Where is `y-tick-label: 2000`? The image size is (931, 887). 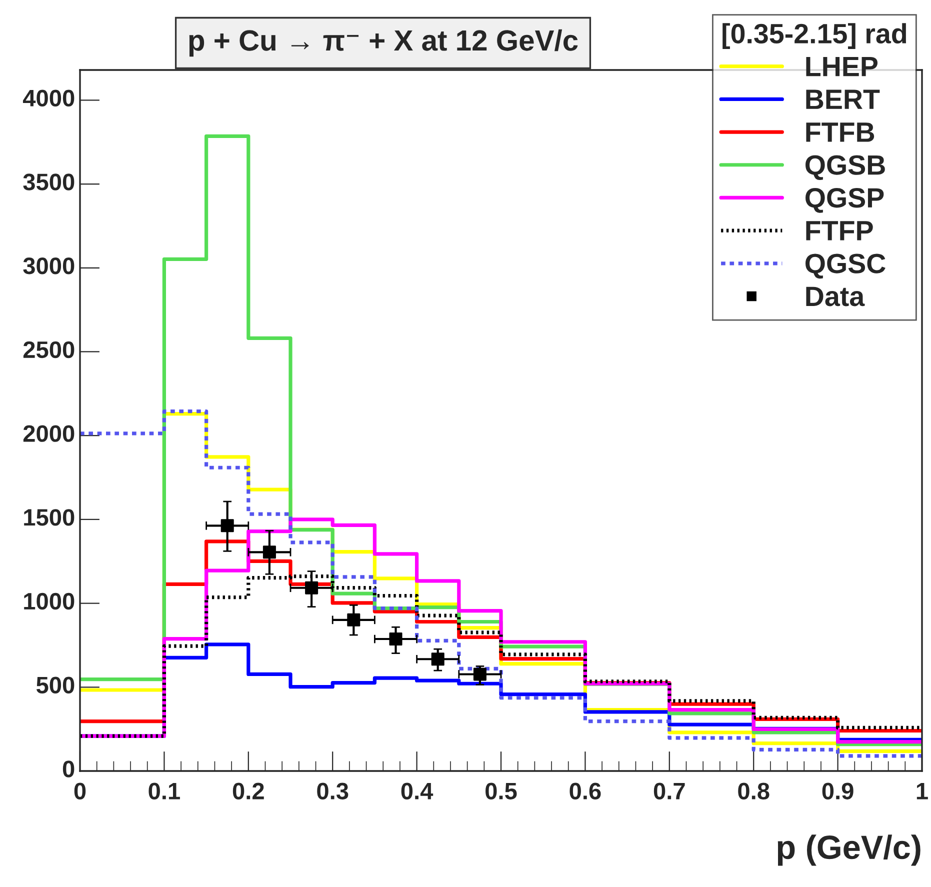
y-tick-label: 2000 is located at coordinates (48, 433).